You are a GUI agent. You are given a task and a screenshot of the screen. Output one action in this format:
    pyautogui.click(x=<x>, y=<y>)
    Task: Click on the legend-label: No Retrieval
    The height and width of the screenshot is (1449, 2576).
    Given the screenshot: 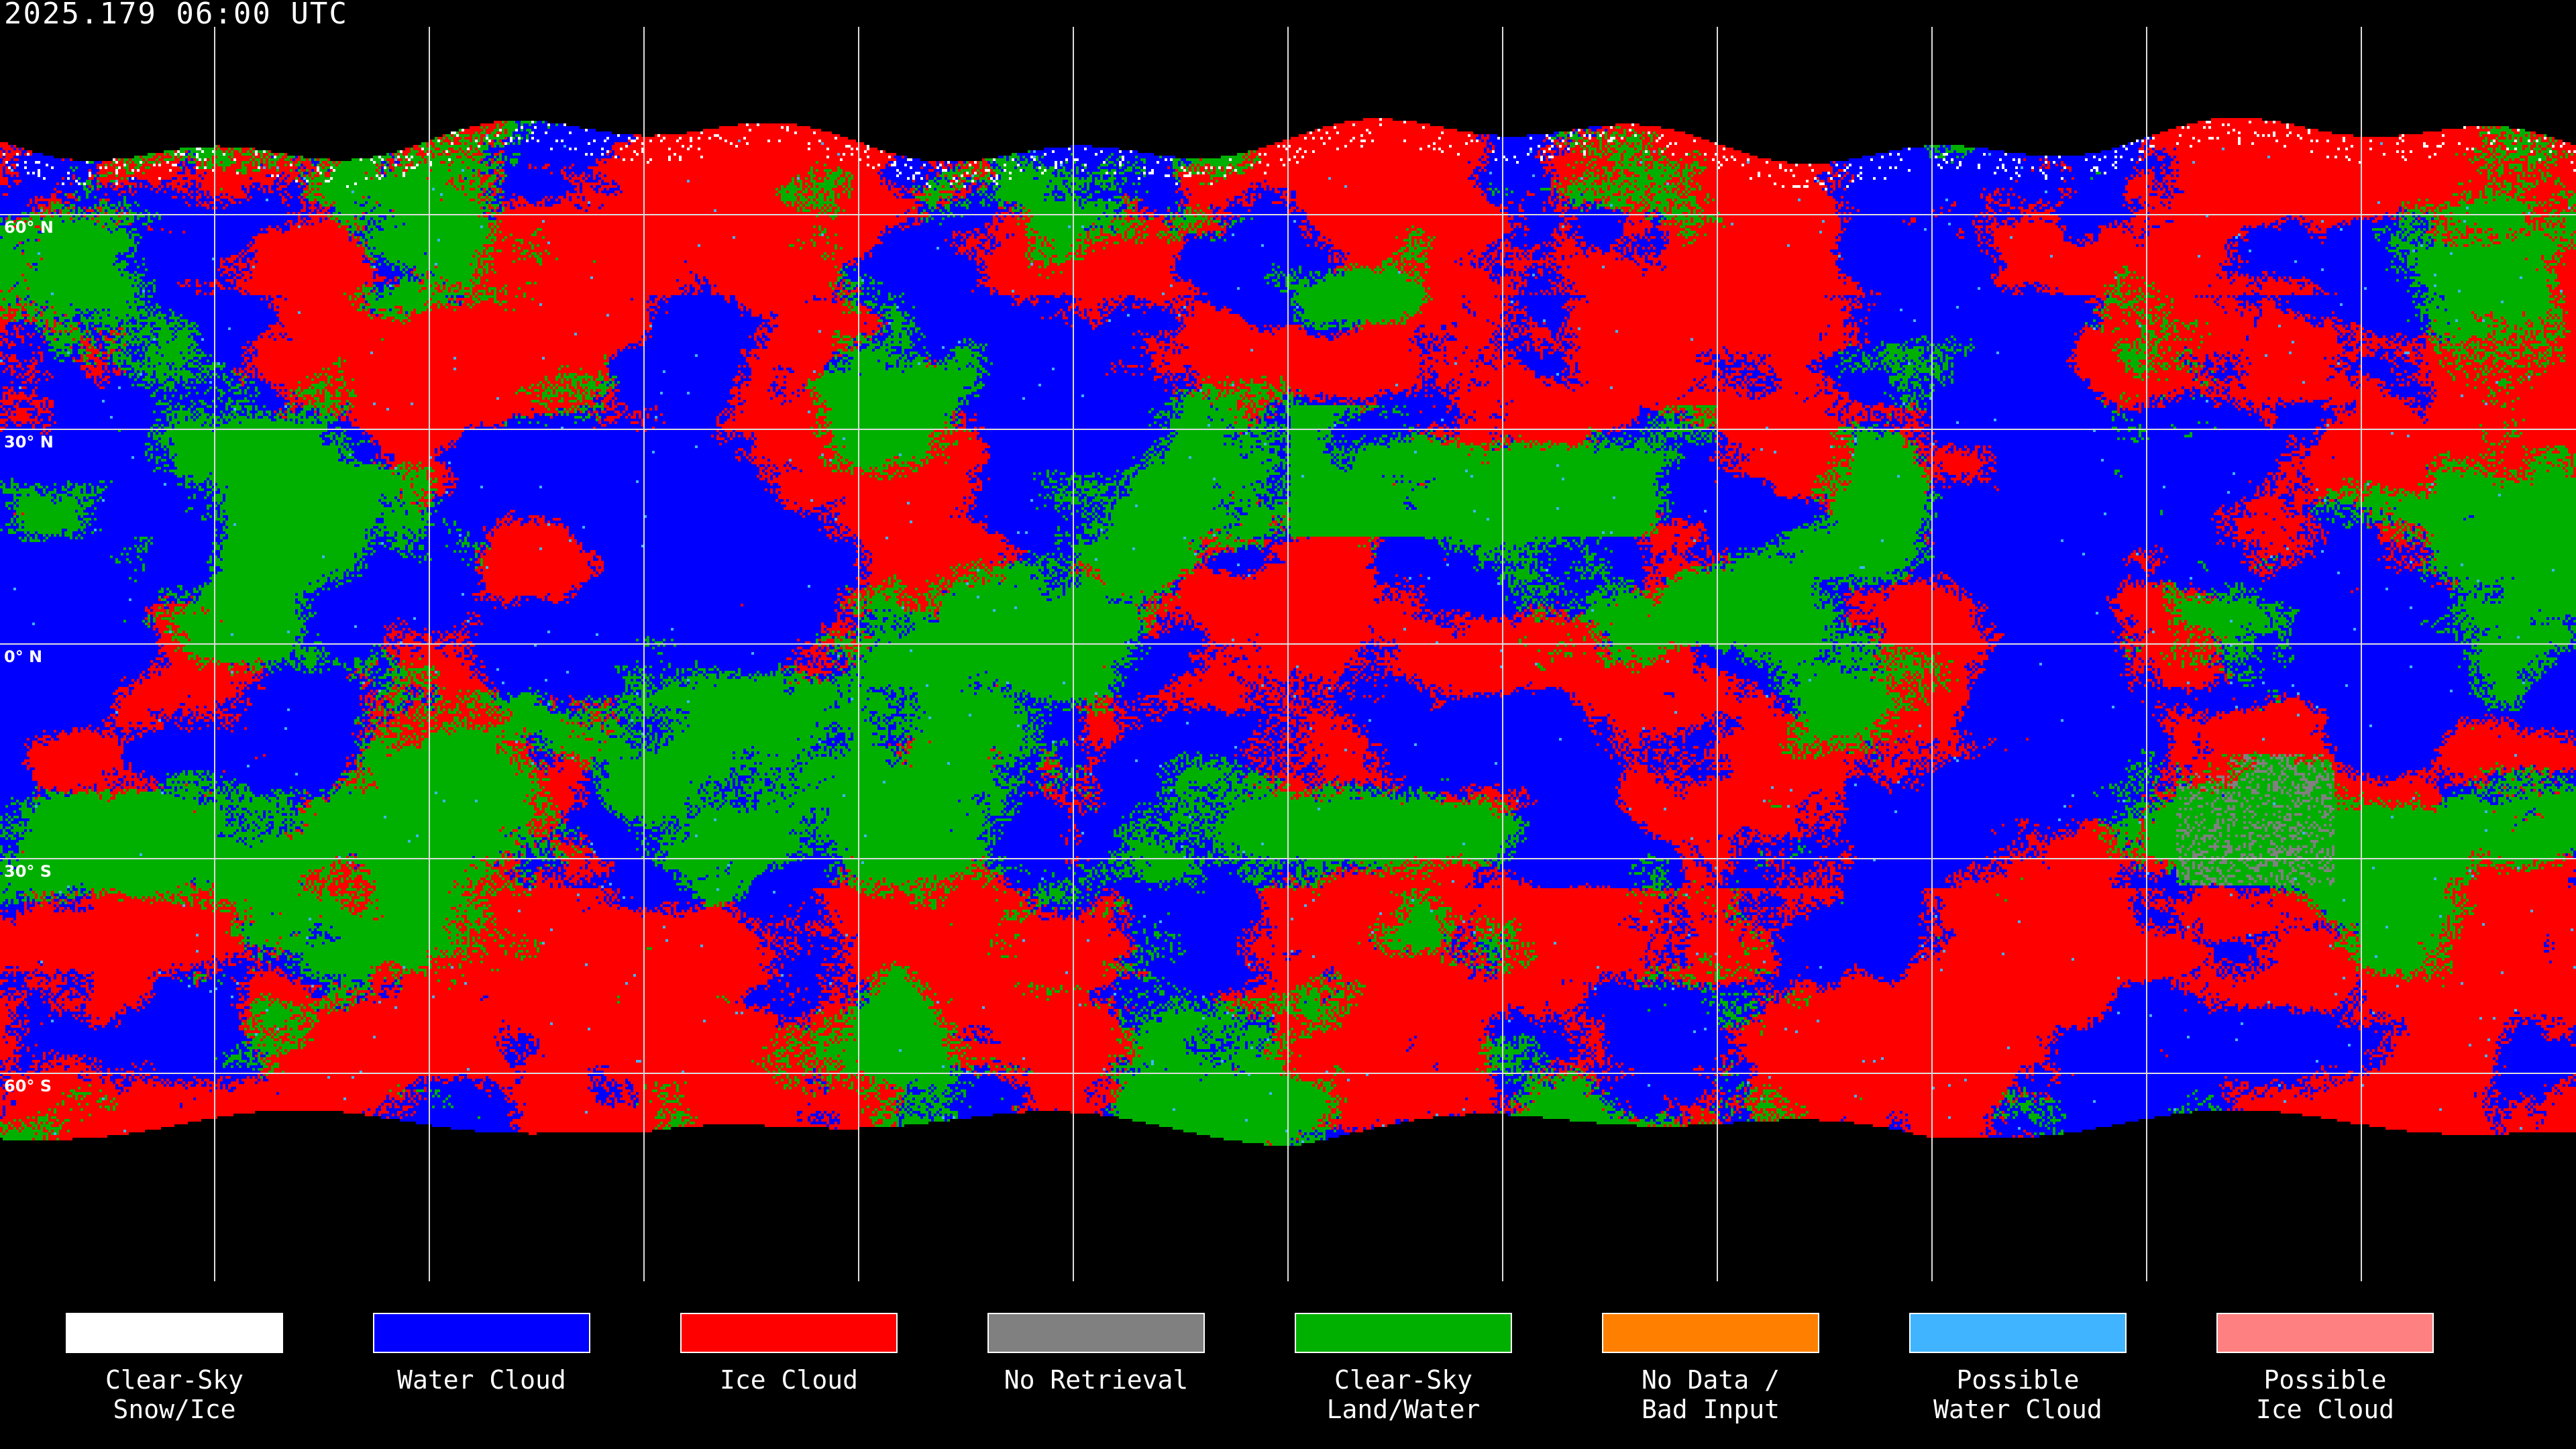 What is the action you would take?
    pyautogui.click(x=1096, y=1380)
    